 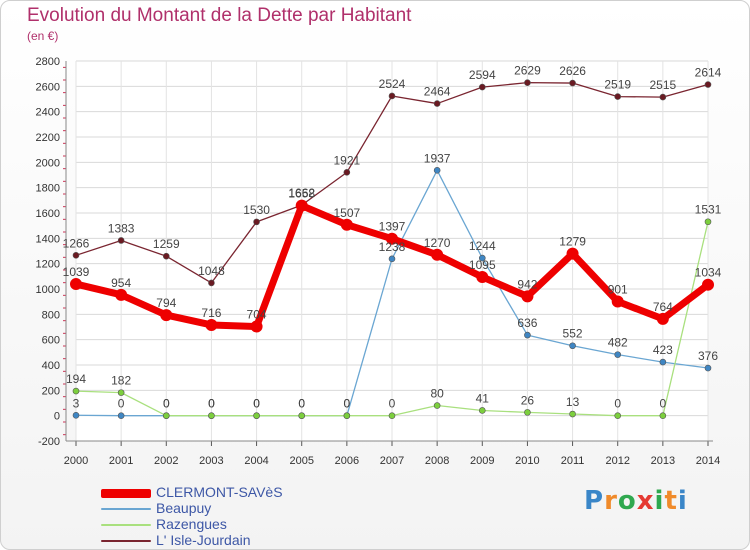 I want to click on y-tick-label: 2200, so click(x=48, y=138).